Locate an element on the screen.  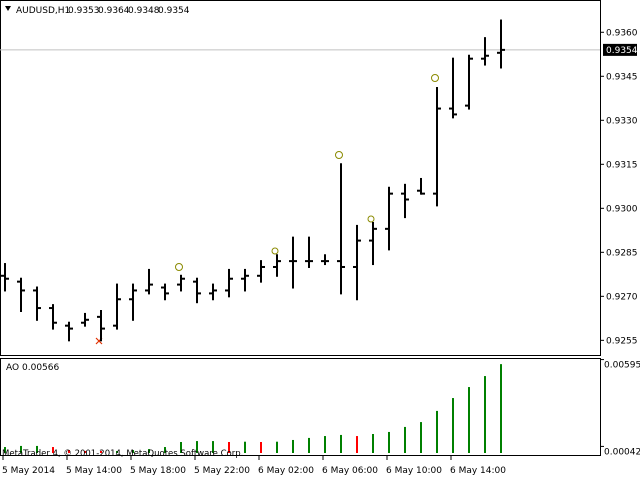
y-tick-label: 0.9270 is located at coordinates (622, 297).